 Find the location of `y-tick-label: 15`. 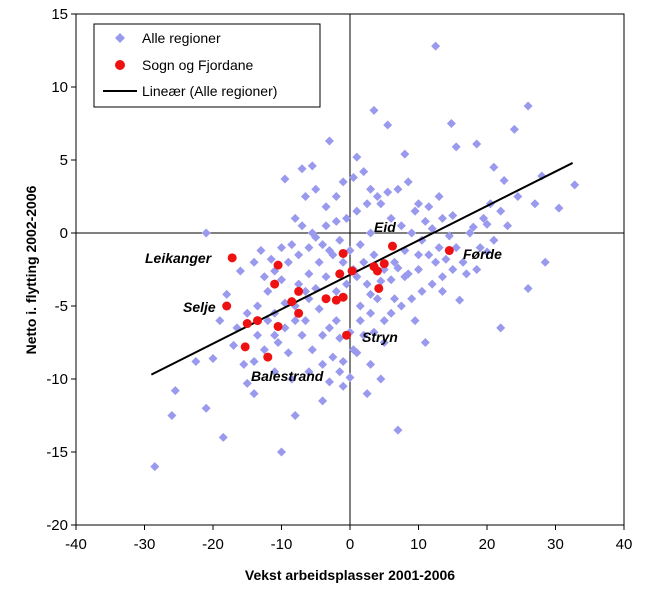

y-tick-label: 15 is located at coordinates (59, 14).